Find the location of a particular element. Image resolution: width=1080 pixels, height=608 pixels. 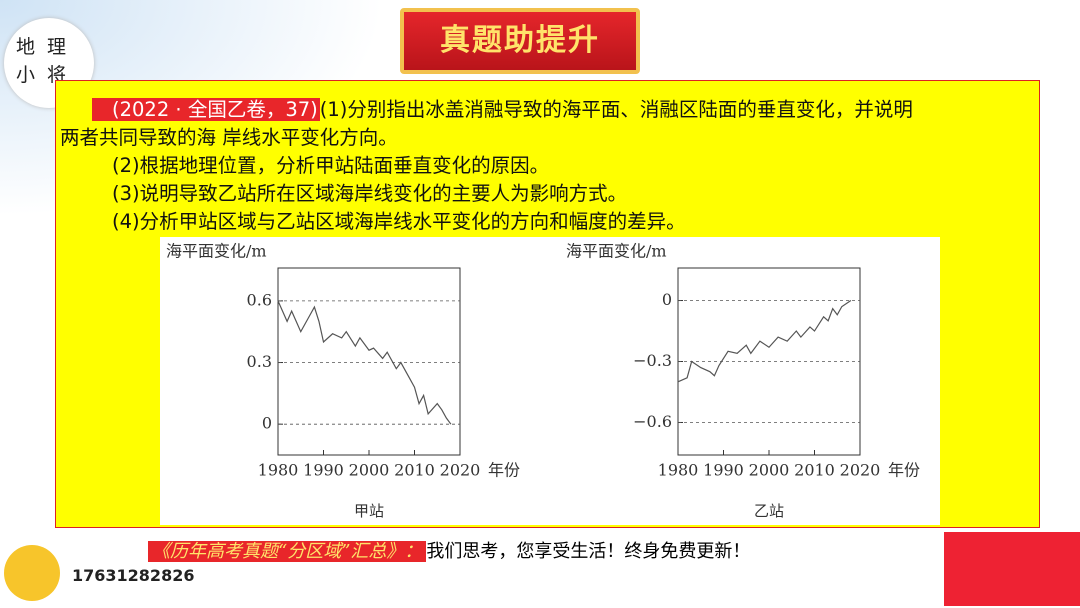

question-text: 两者共同导致的海 岸线水平变化方向。 is located at coordinates (229, 137).